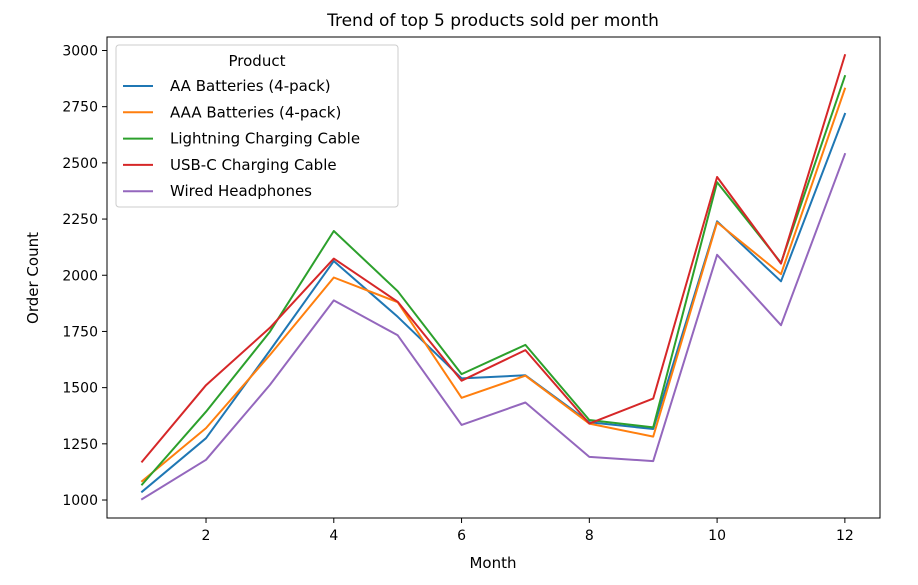 The height and width of the screenshot is (585, 918). I want to click on legend-label-3: Lightning Charging Cable, so click(265, 139).